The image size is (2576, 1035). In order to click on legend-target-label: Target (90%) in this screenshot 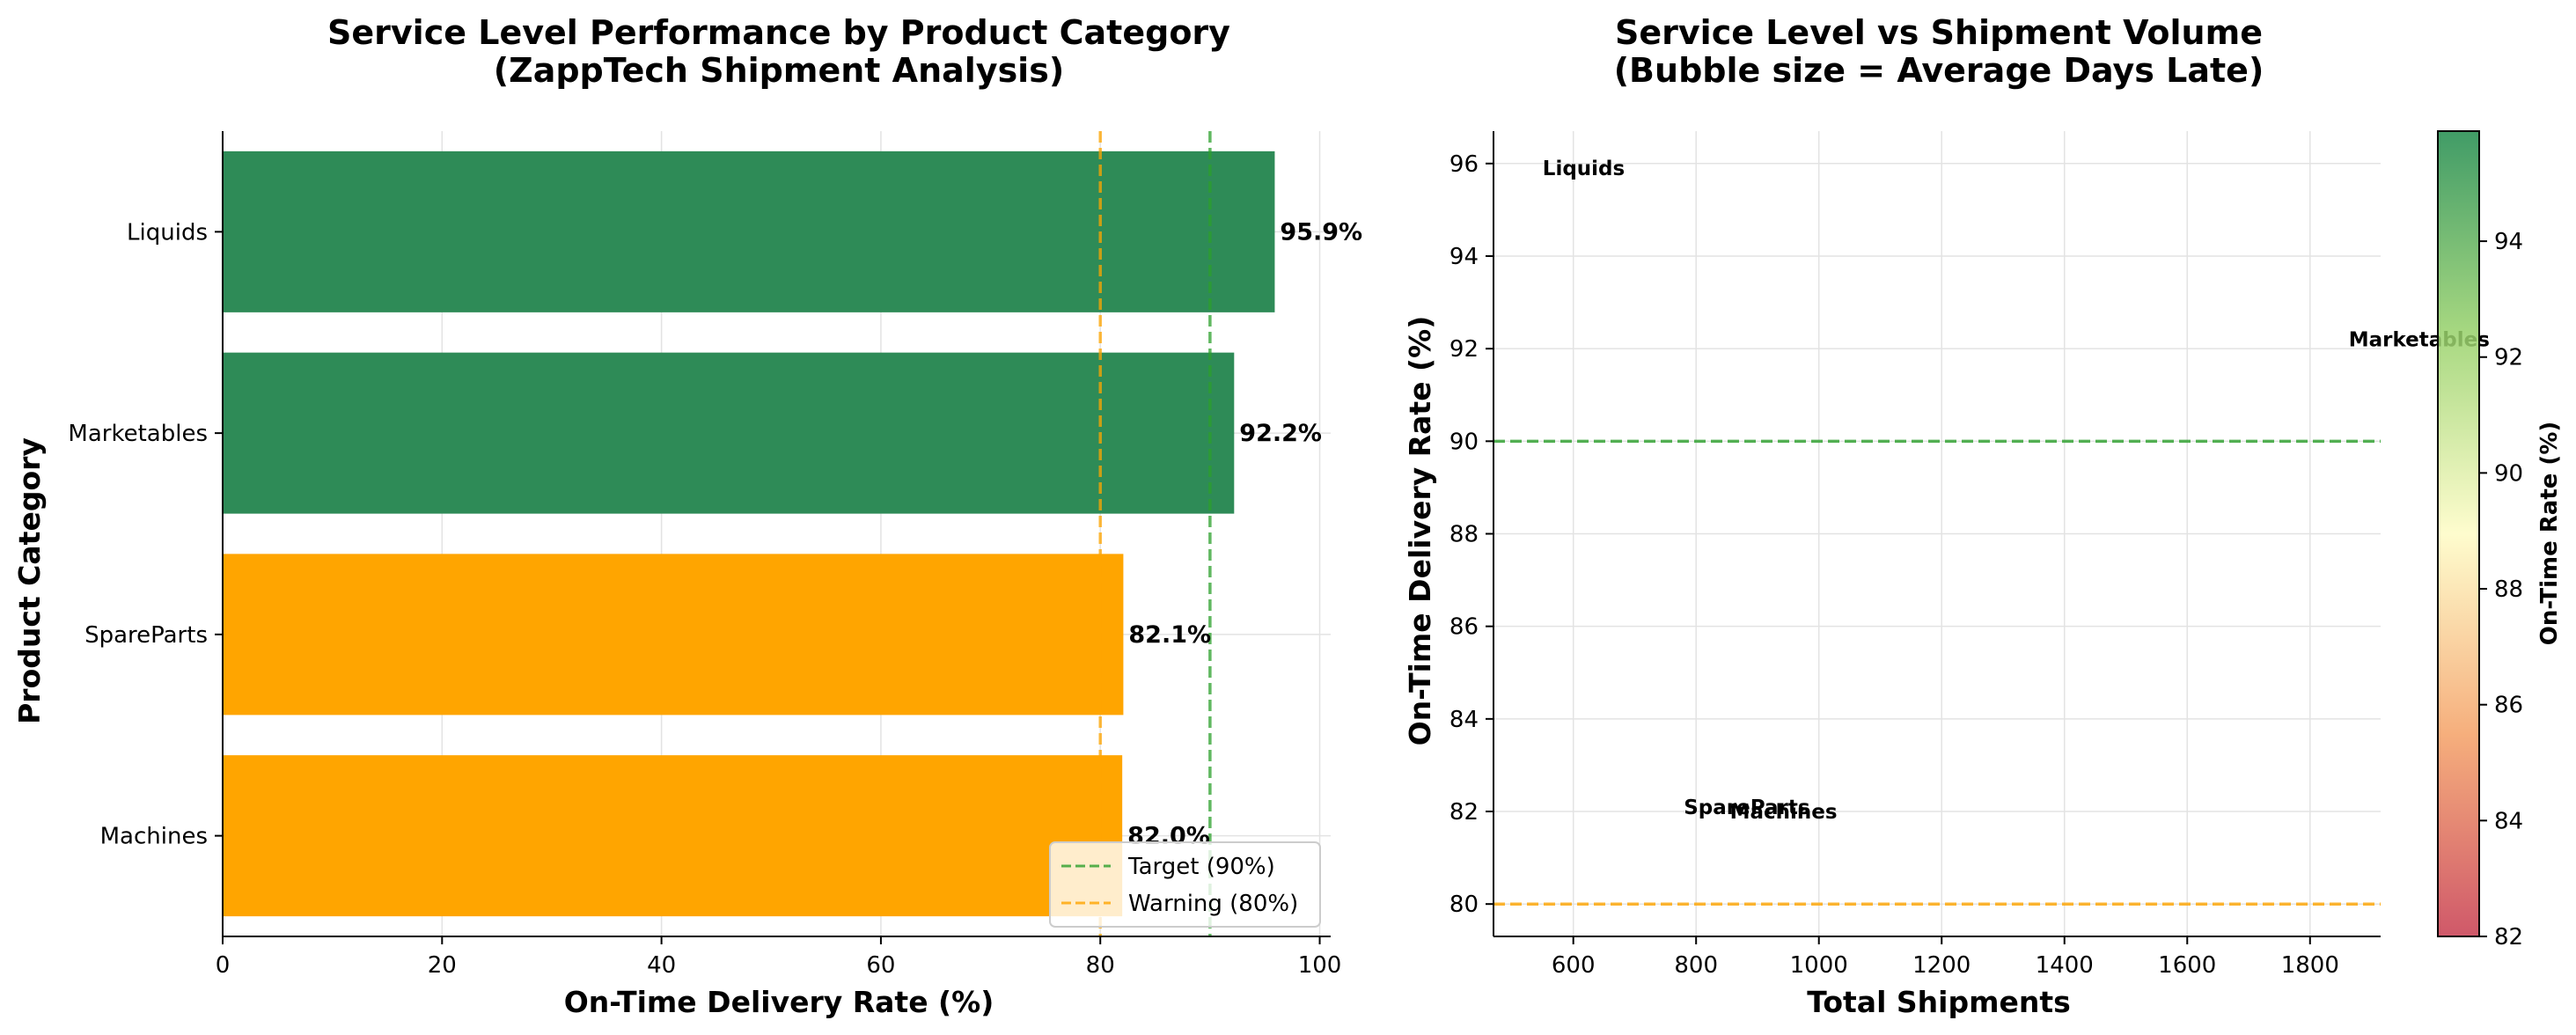, I will do `click(1201, 867)`.